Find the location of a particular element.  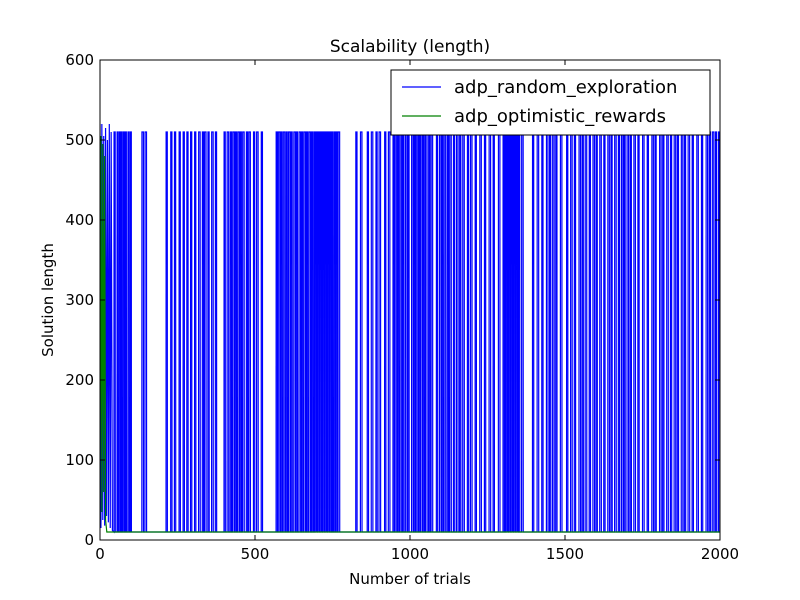

legend-box is located at coordinates (550, 102).